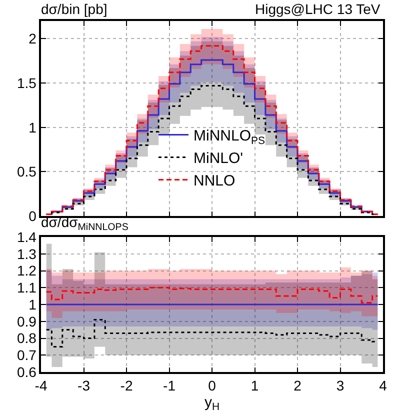 This screenshot has height=420, width=399. I want to click on y-tick-label: 0.5, so click(26, 172).